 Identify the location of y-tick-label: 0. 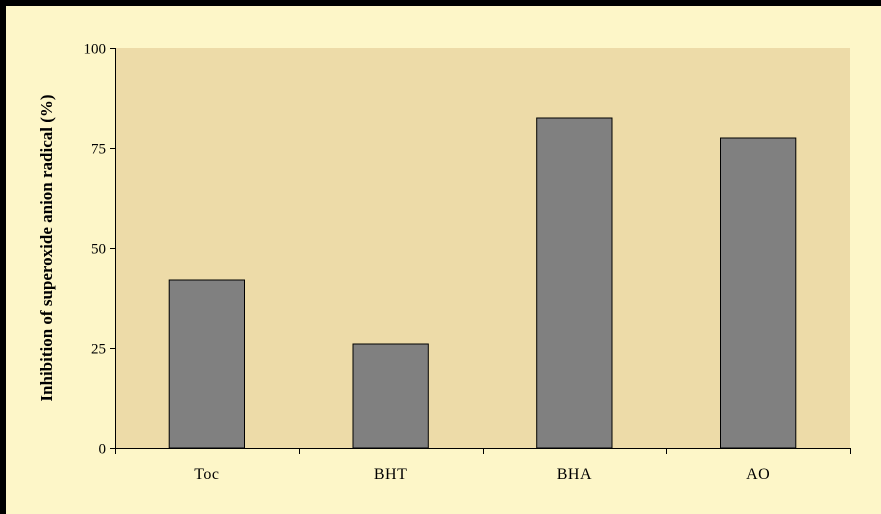
(103, 450).